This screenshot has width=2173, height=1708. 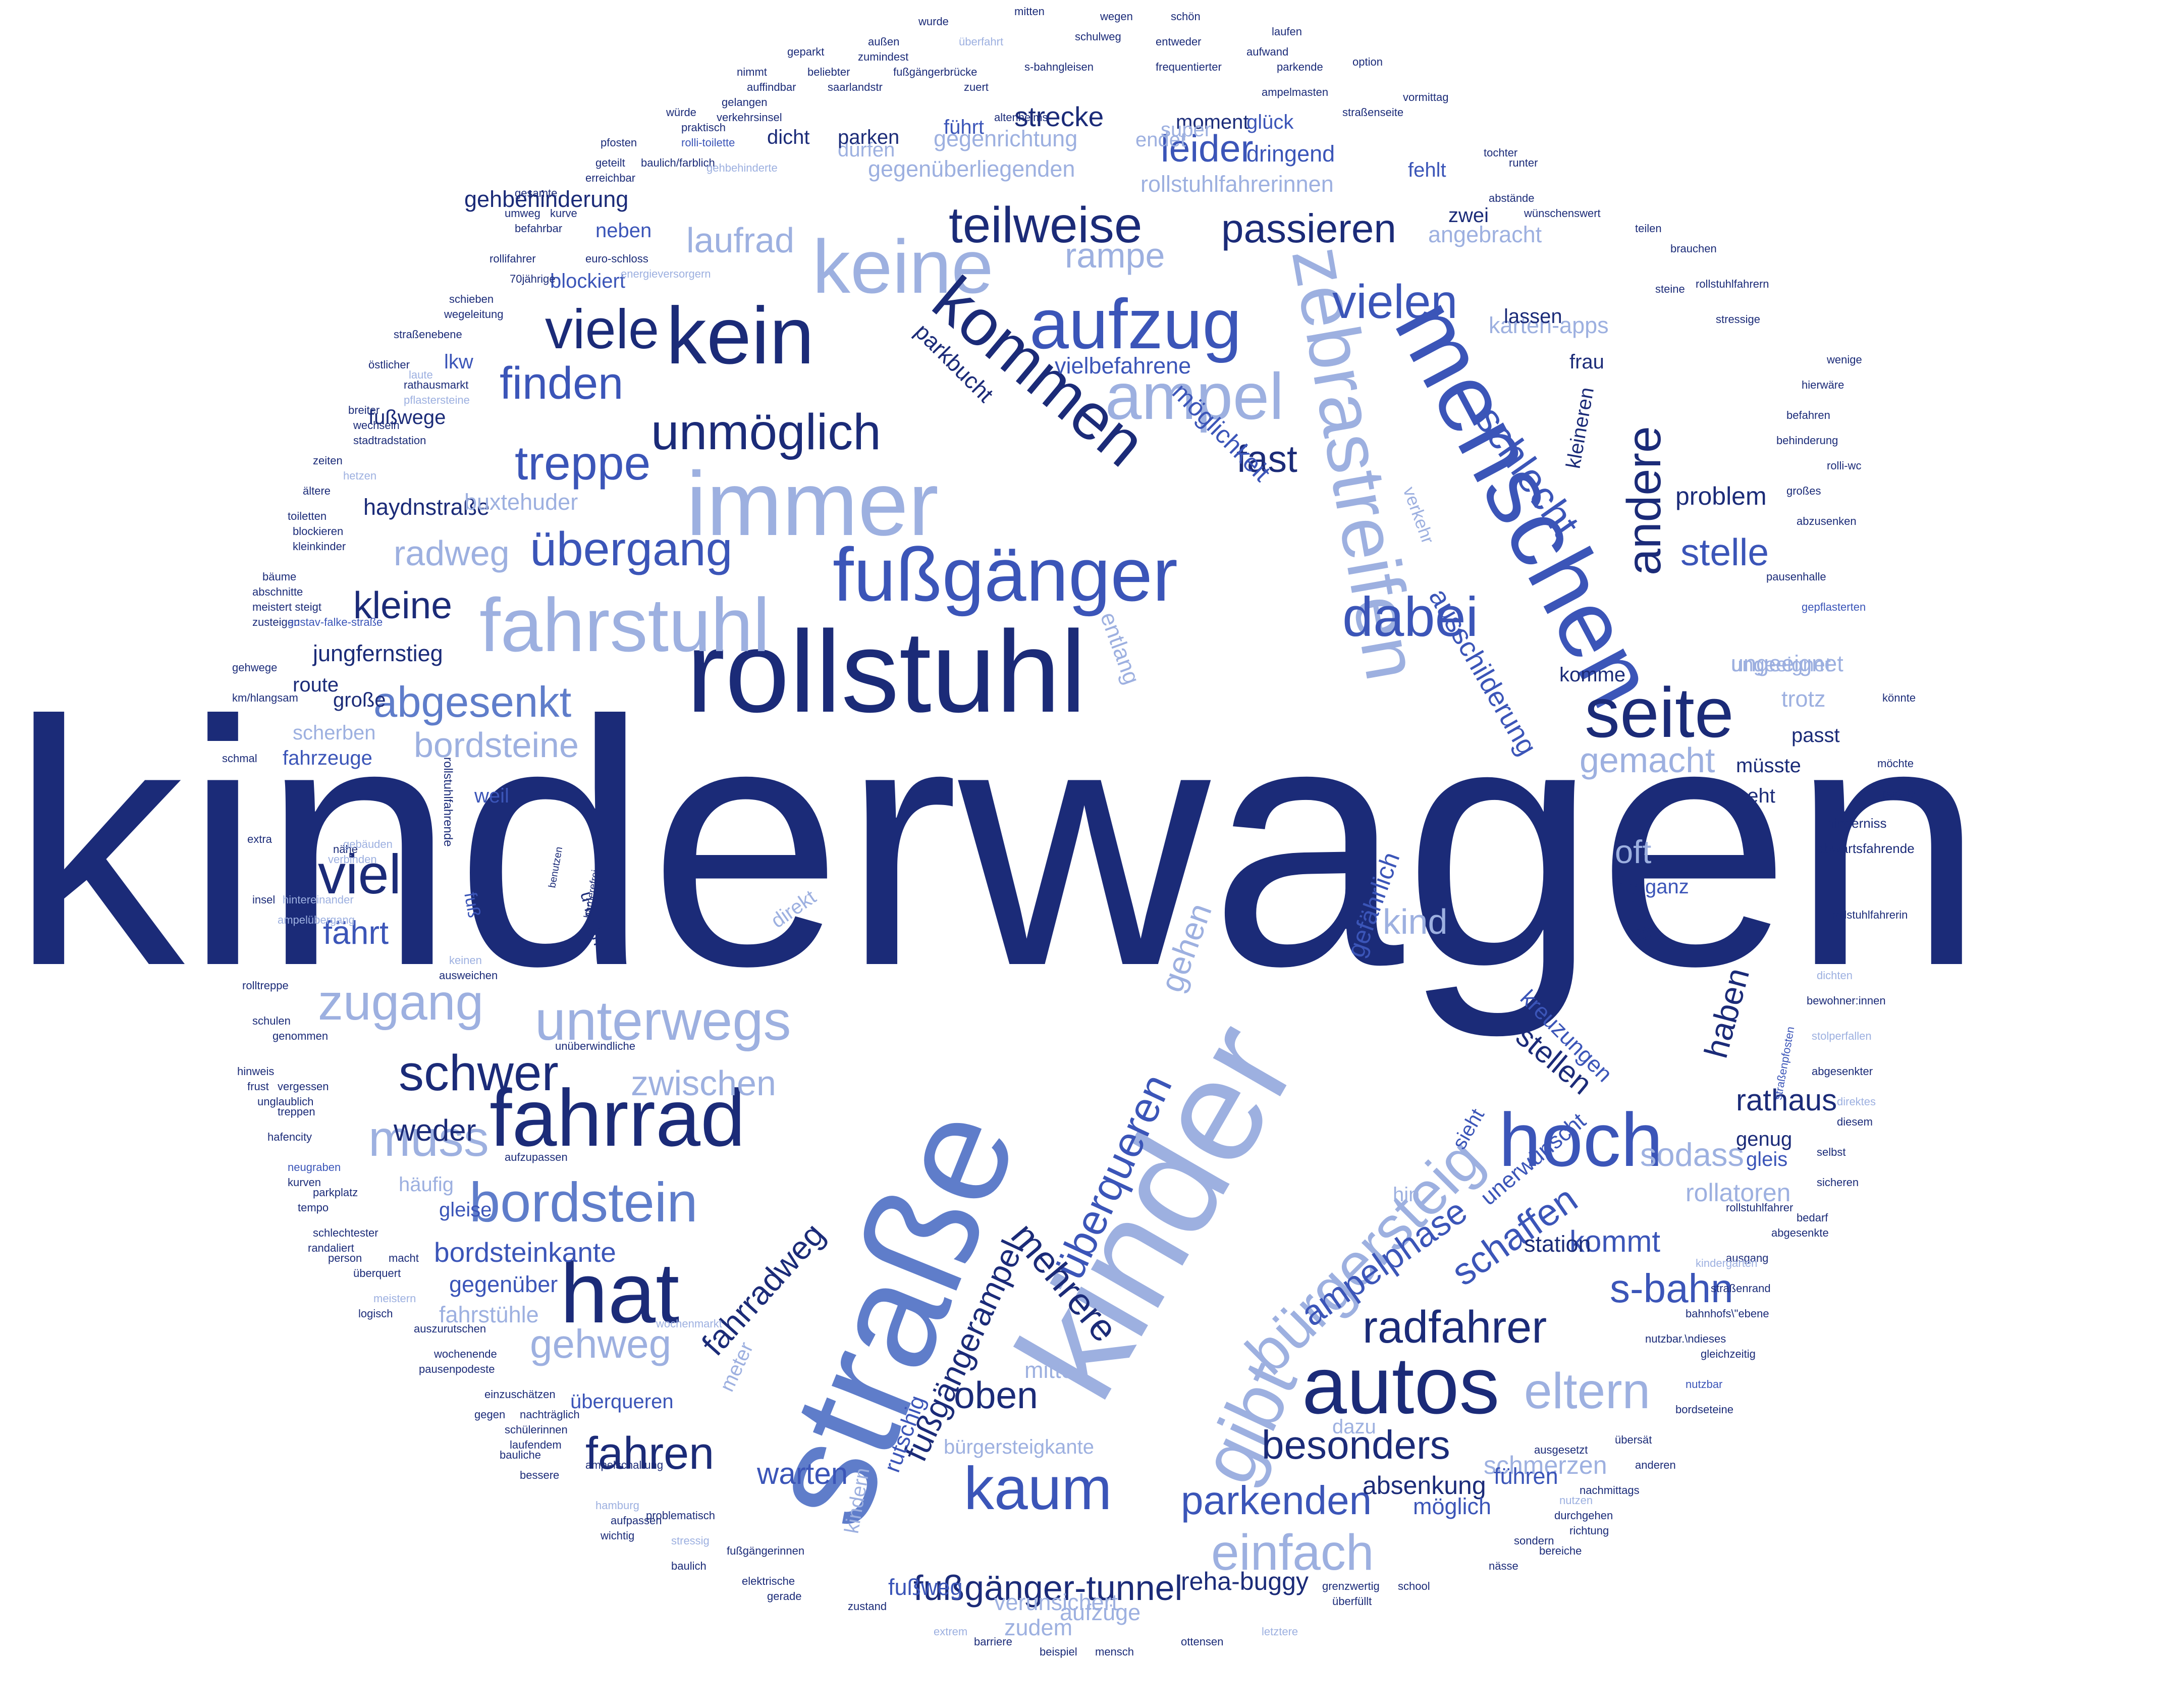 What do you see at coordinates (1503, 1566) in the screenshot?
I see `cloud-word-nässe: nässe` at bounding box center [1503, 1566].